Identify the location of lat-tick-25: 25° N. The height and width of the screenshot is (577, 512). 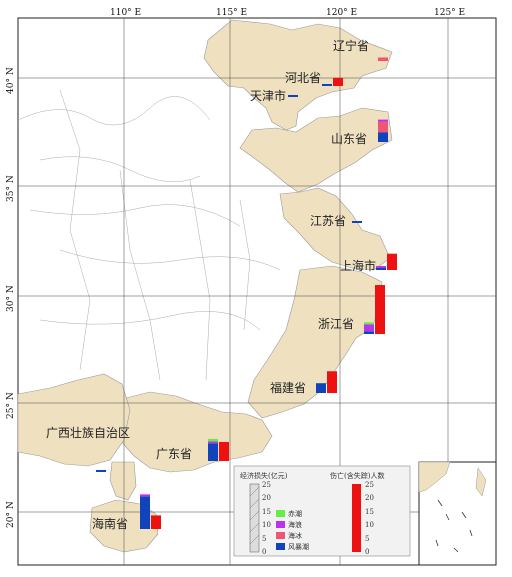
(11, 405).